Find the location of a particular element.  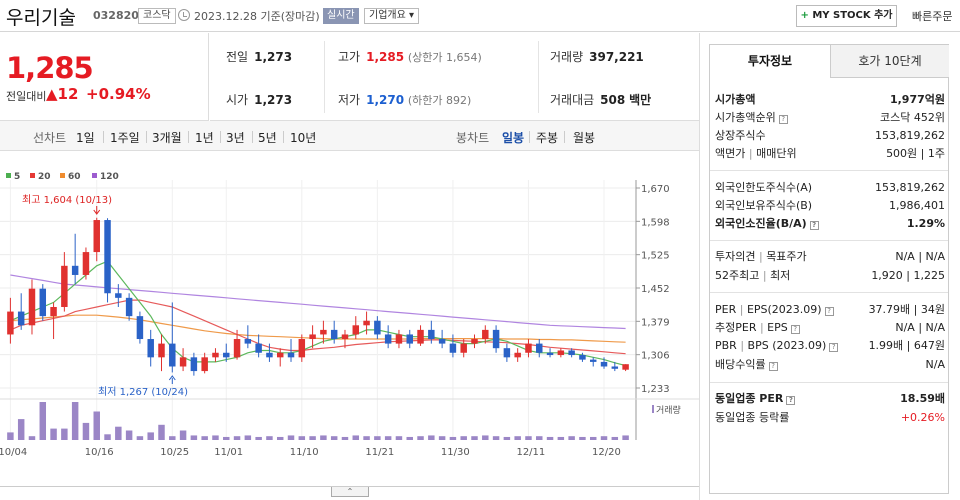

tab-1y: 1년 is located at coordinates (204, 138).